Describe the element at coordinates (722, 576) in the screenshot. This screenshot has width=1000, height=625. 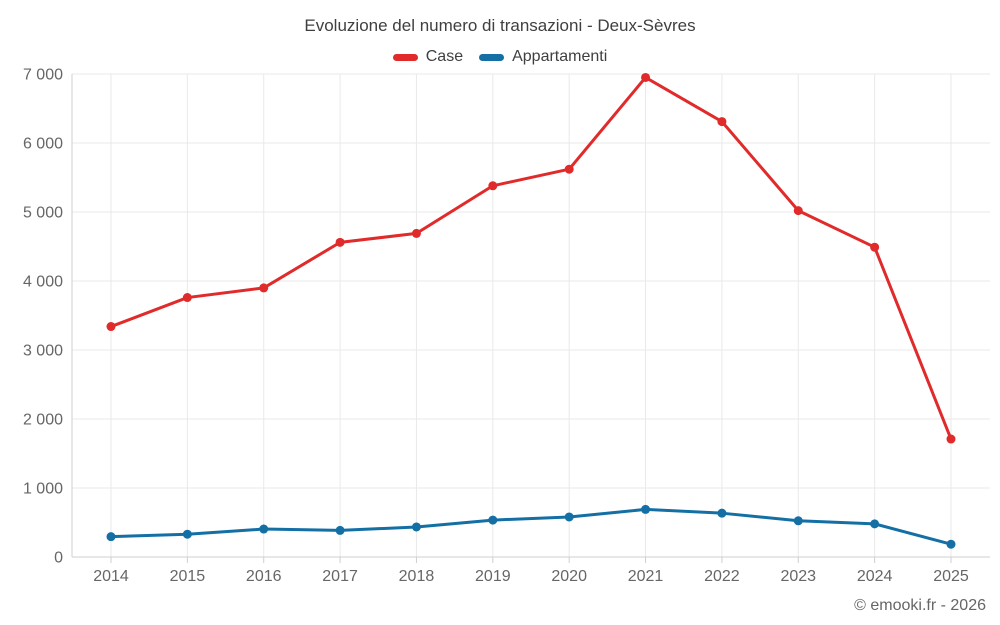
I see `x-axis-label: 2022` at that location.